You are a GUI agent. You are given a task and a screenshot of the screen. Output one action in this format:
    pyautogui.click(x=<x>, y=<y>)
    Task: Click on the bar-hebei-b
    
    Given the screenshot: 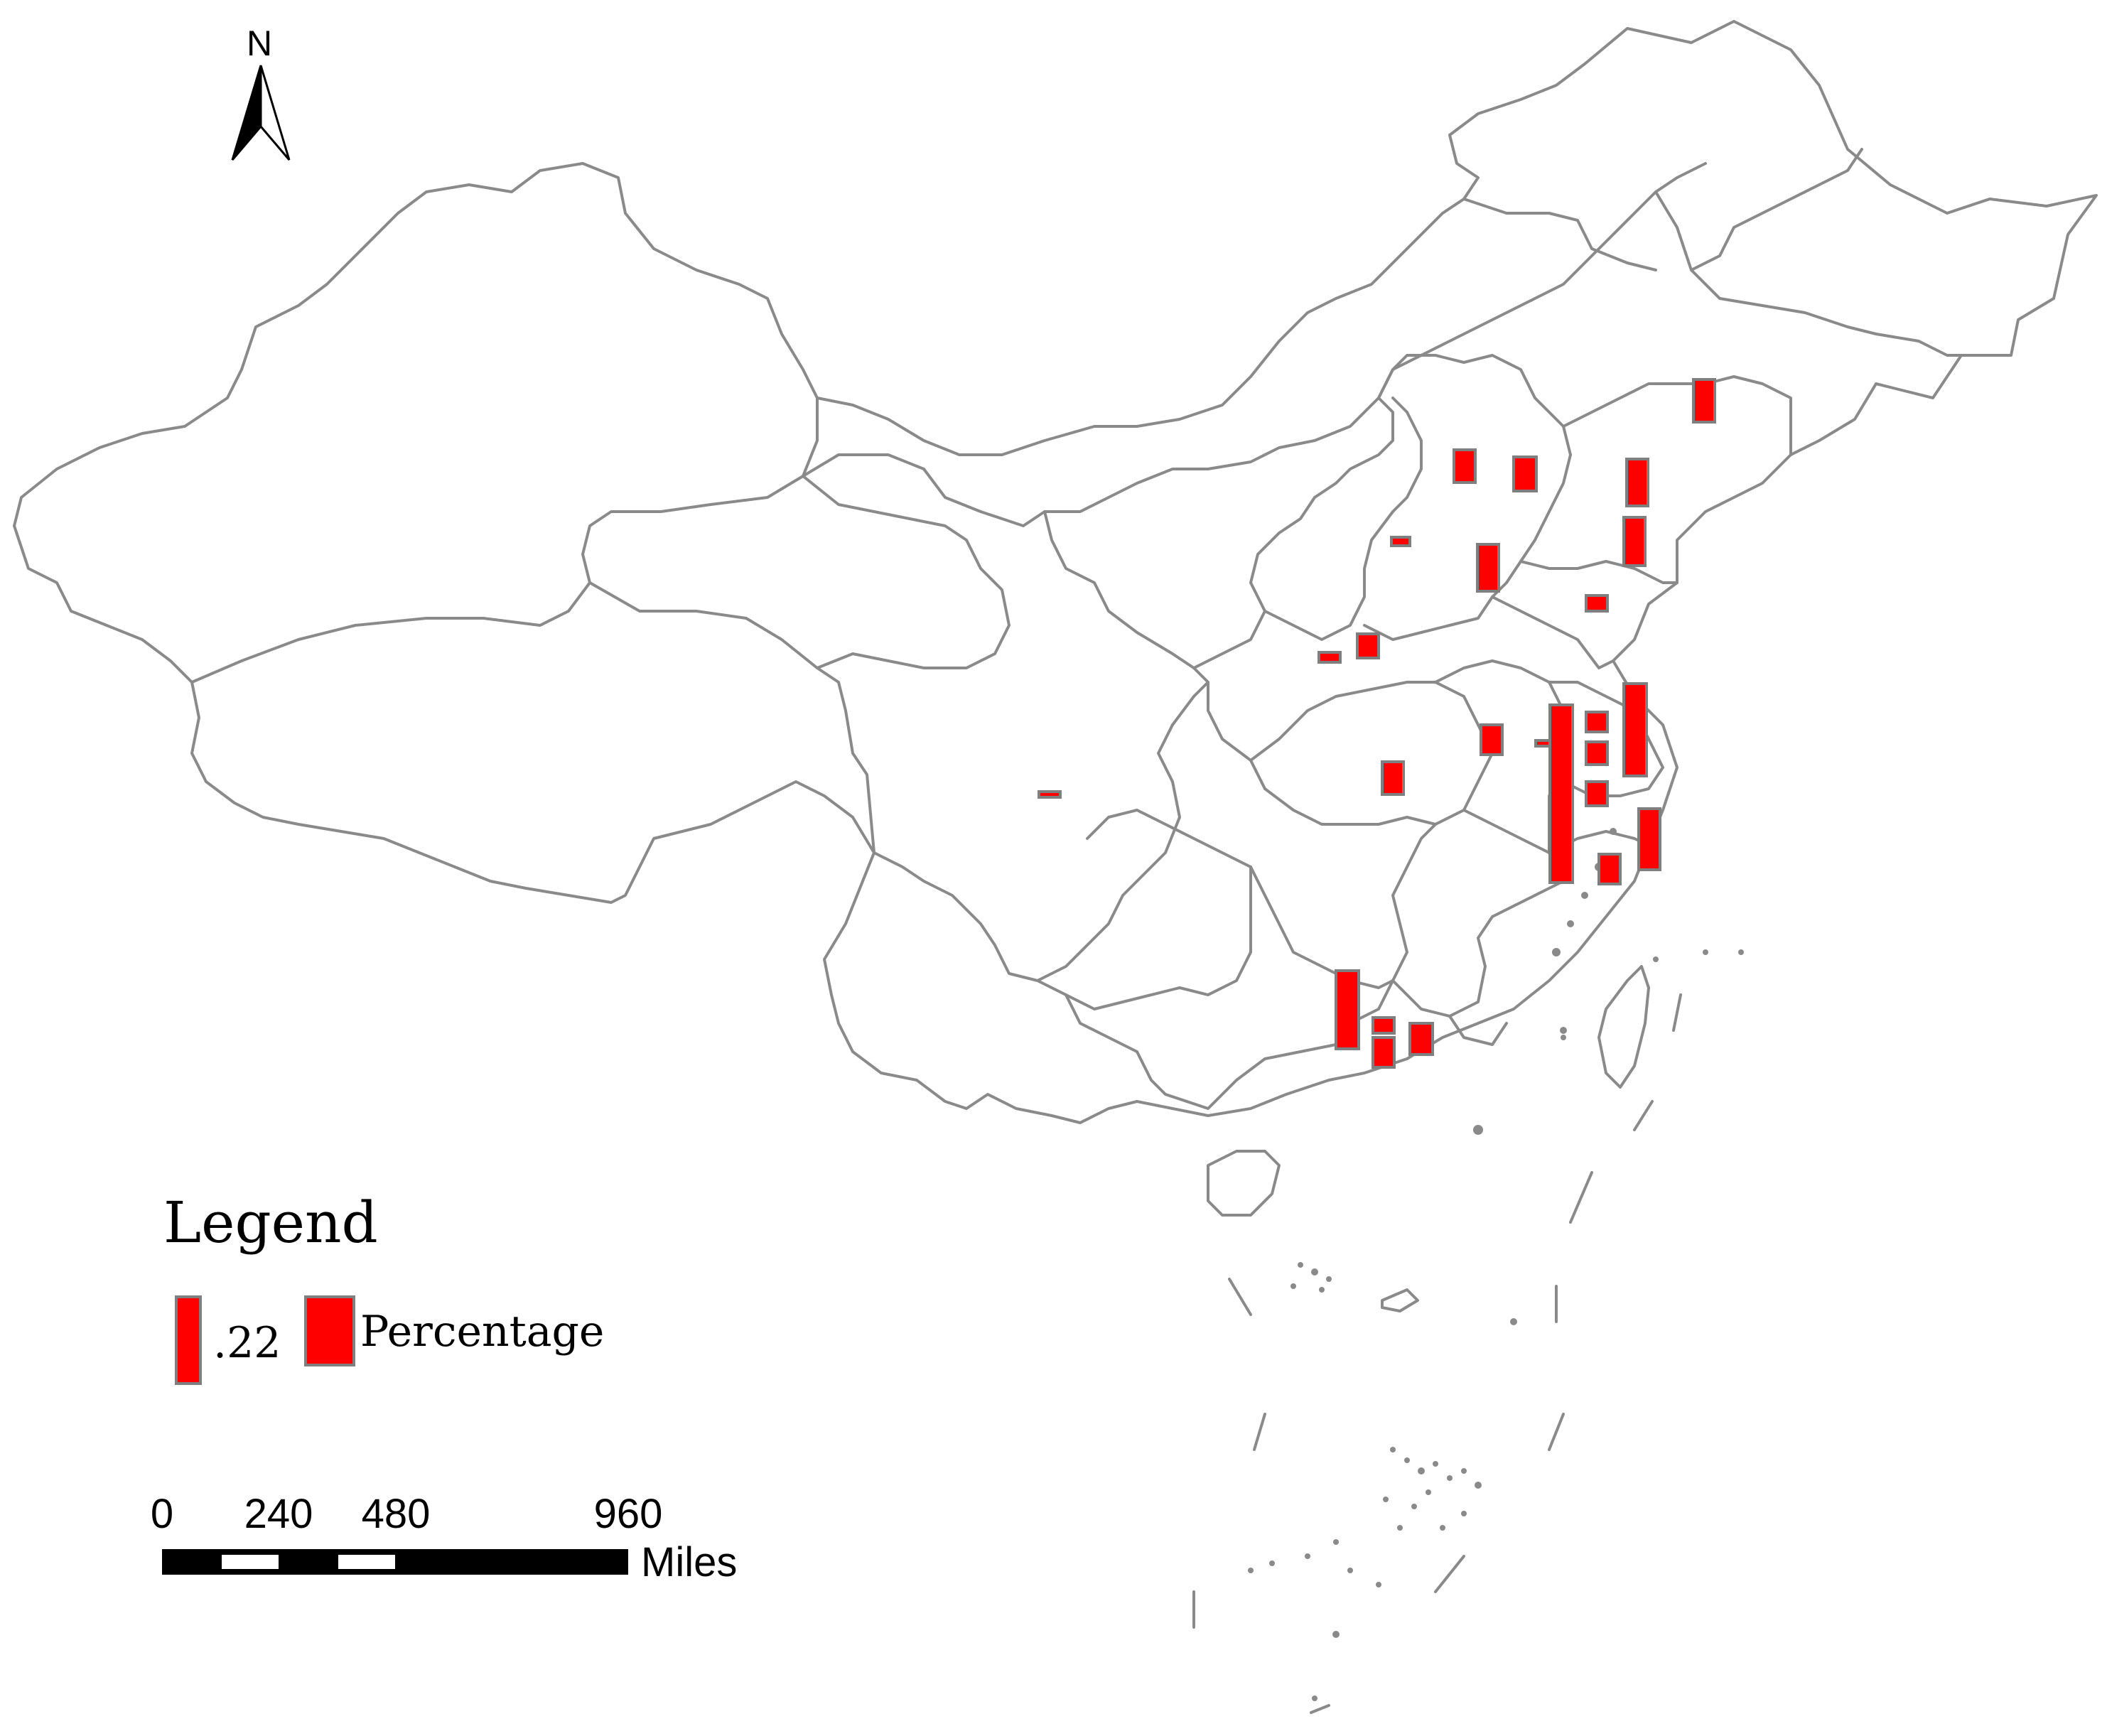 What is the action you would take?
    pyautogui.click(x=1488, y=568)
    